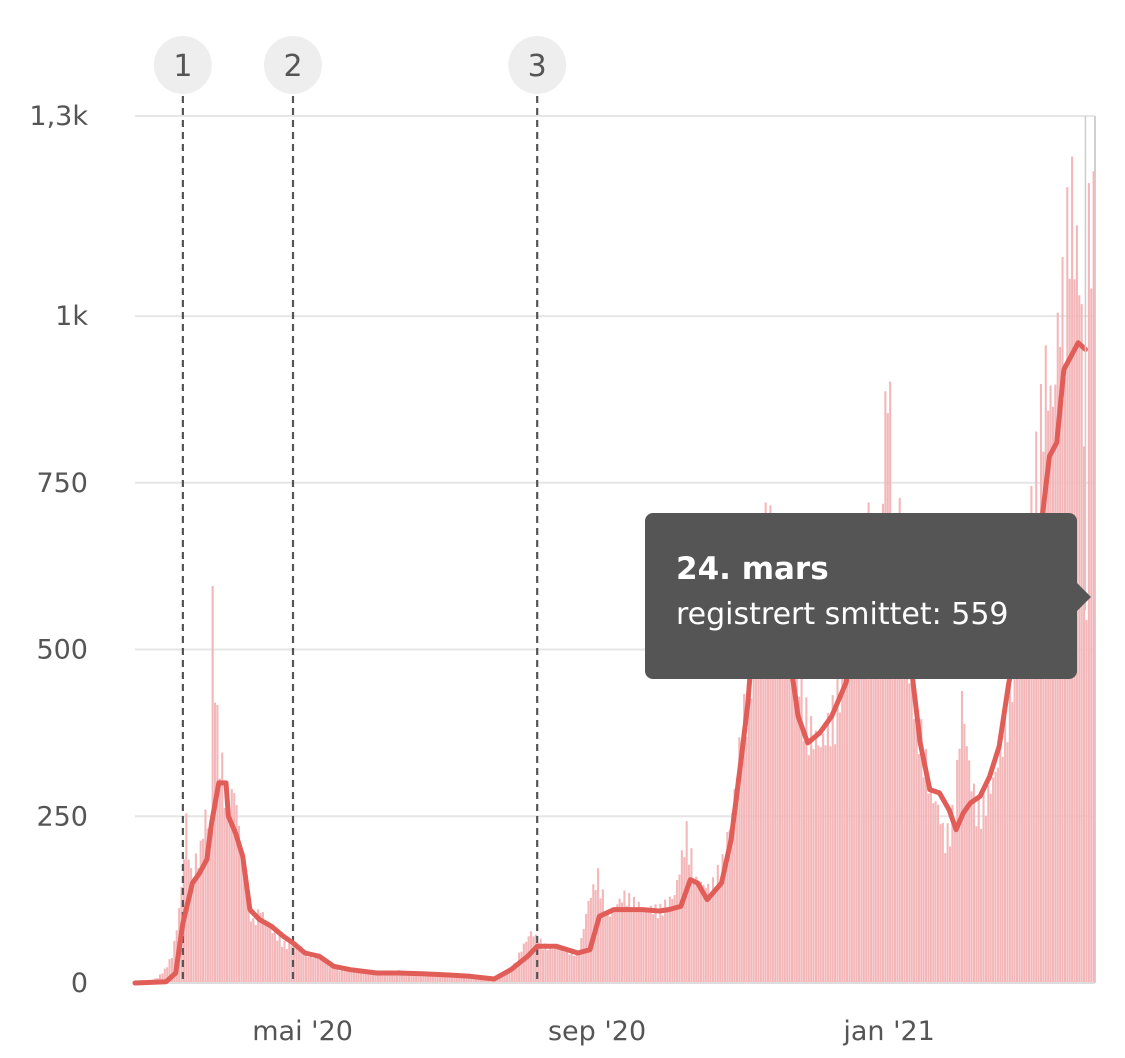 The width and height of the screenshot is (1125, 1058). What do you see at coordinates (302, 1031) in the screenshot?
I see `x-tick-label: mai '20` at bounding box center [302, 1031].